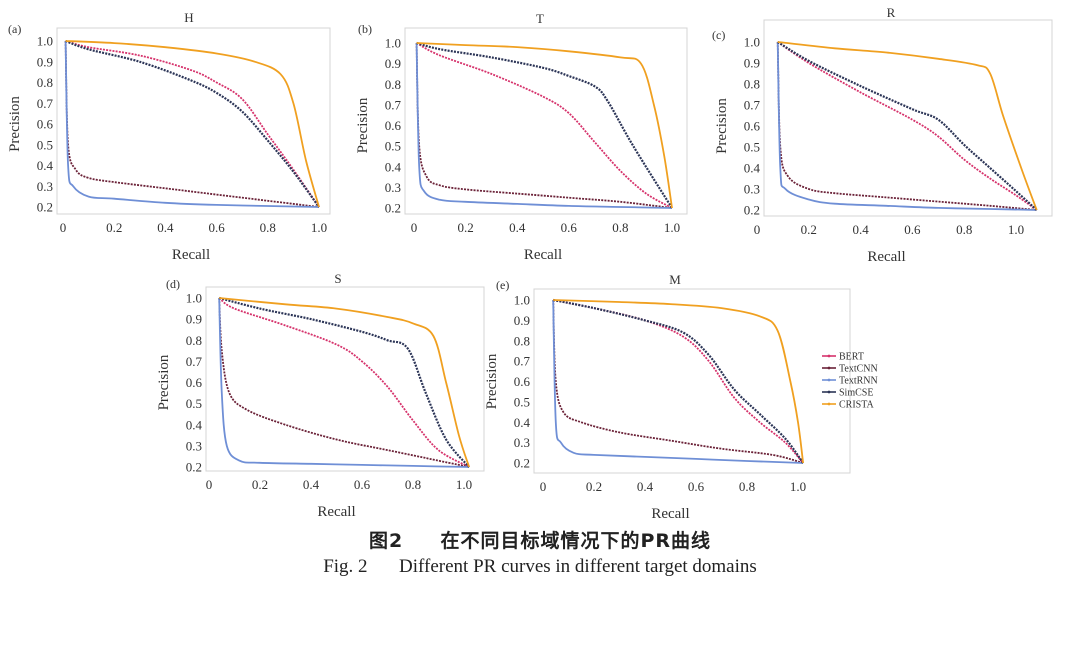 The image size is (1080, 663). What do you see at coordinates (858, 381) in the screenshot?
I see `legend-label-textrnn: TextRNN` at bounding box center [858, 381].